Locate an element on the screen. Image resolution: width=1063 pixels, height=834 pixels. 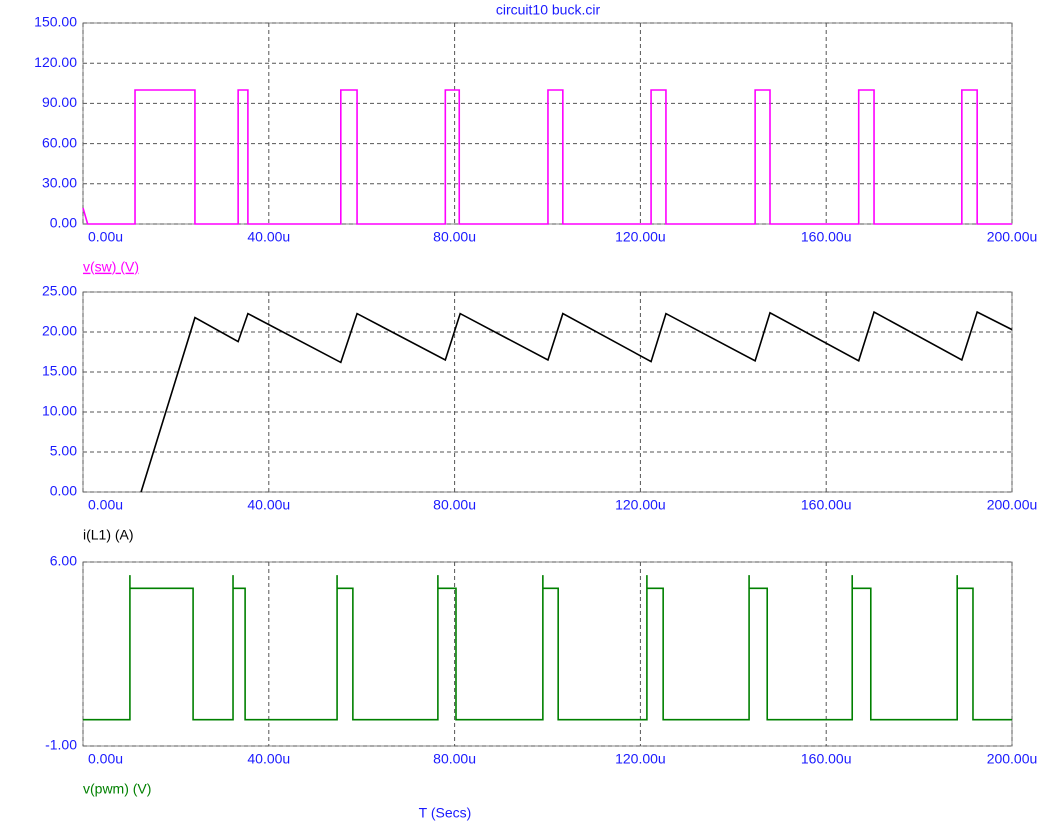
series-label: v(sw) (V) is located at coordinates (111, 267).